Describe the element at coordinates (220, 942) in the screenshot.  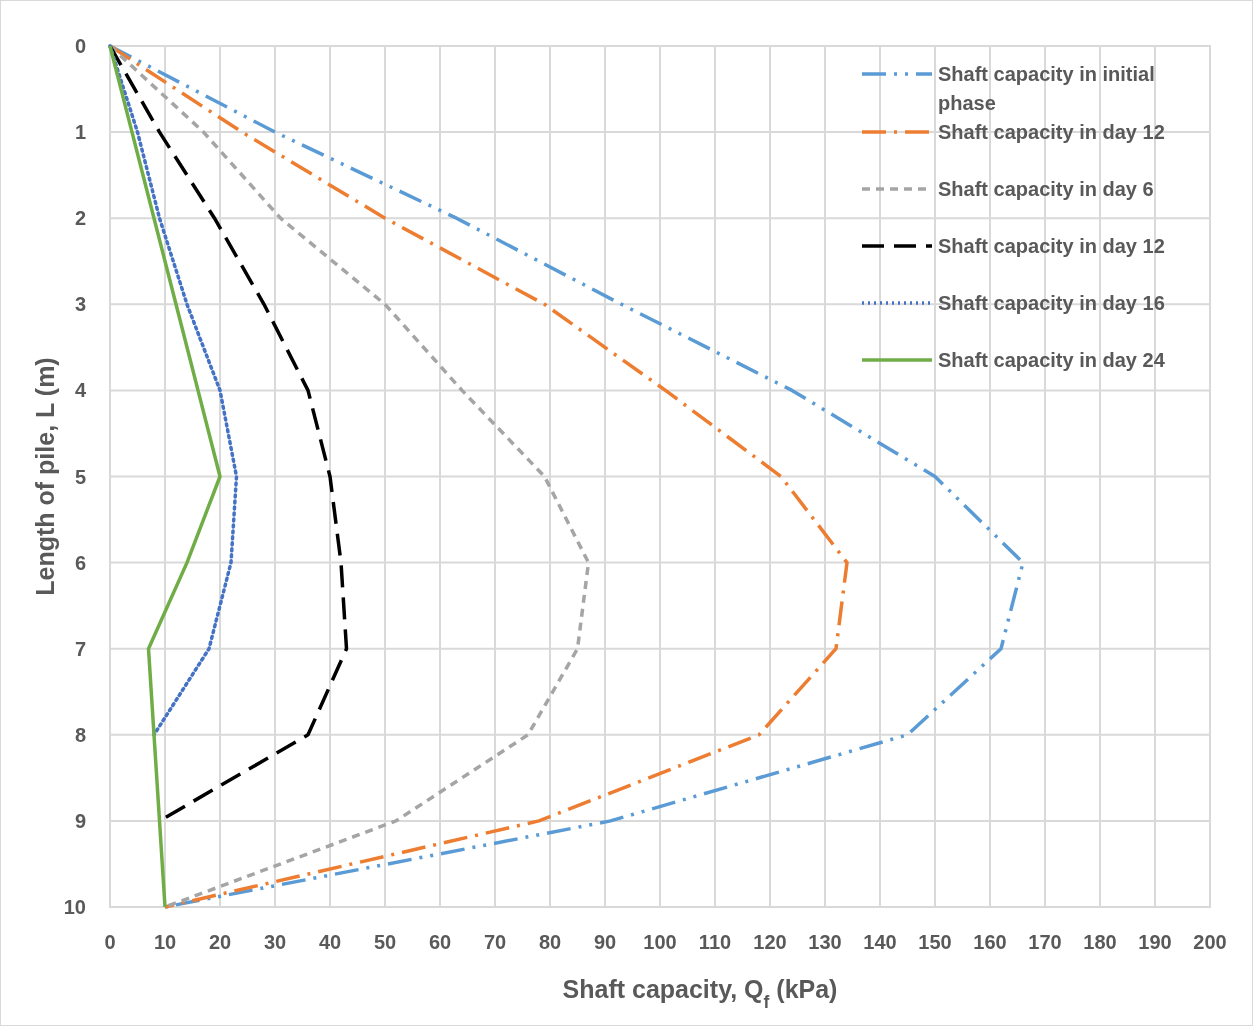
I see `x-tick-label: 20` at that location.